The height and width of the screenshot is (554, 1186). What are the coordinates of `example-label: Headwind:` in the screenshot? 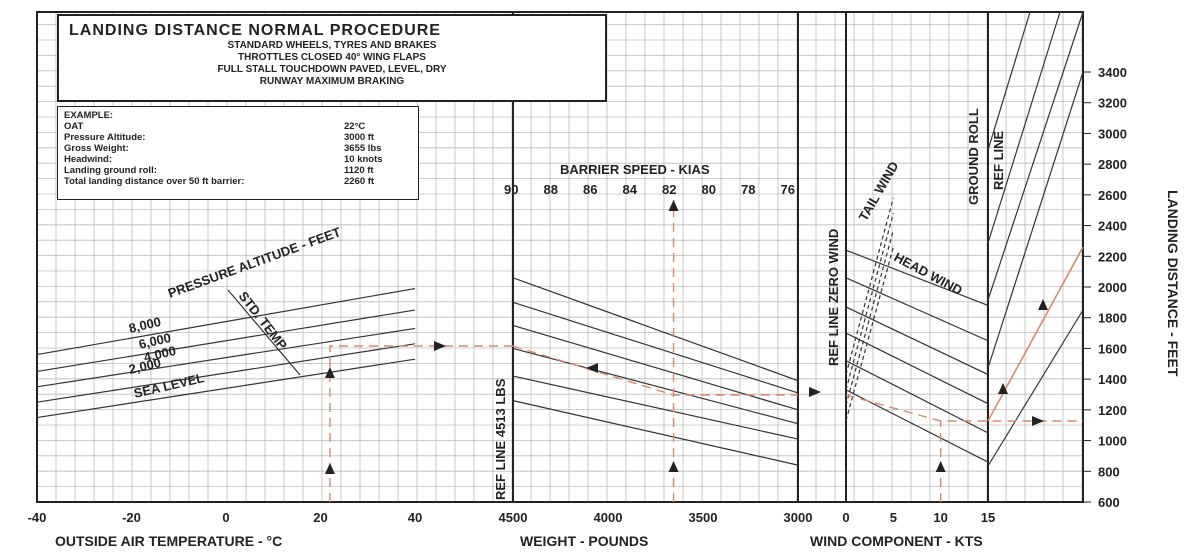 It's located at (88, 159).